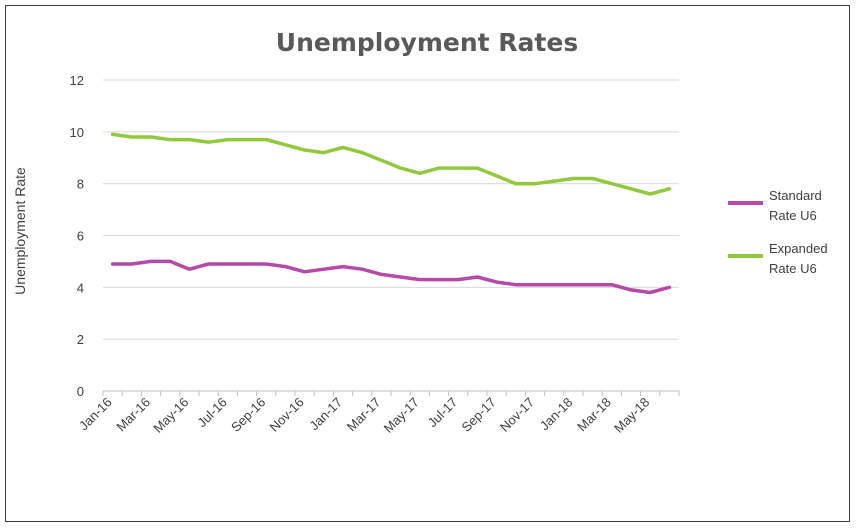 The image size is (857, 529). I want to click on x-tick-label: Nov-17, so click(517, 415).